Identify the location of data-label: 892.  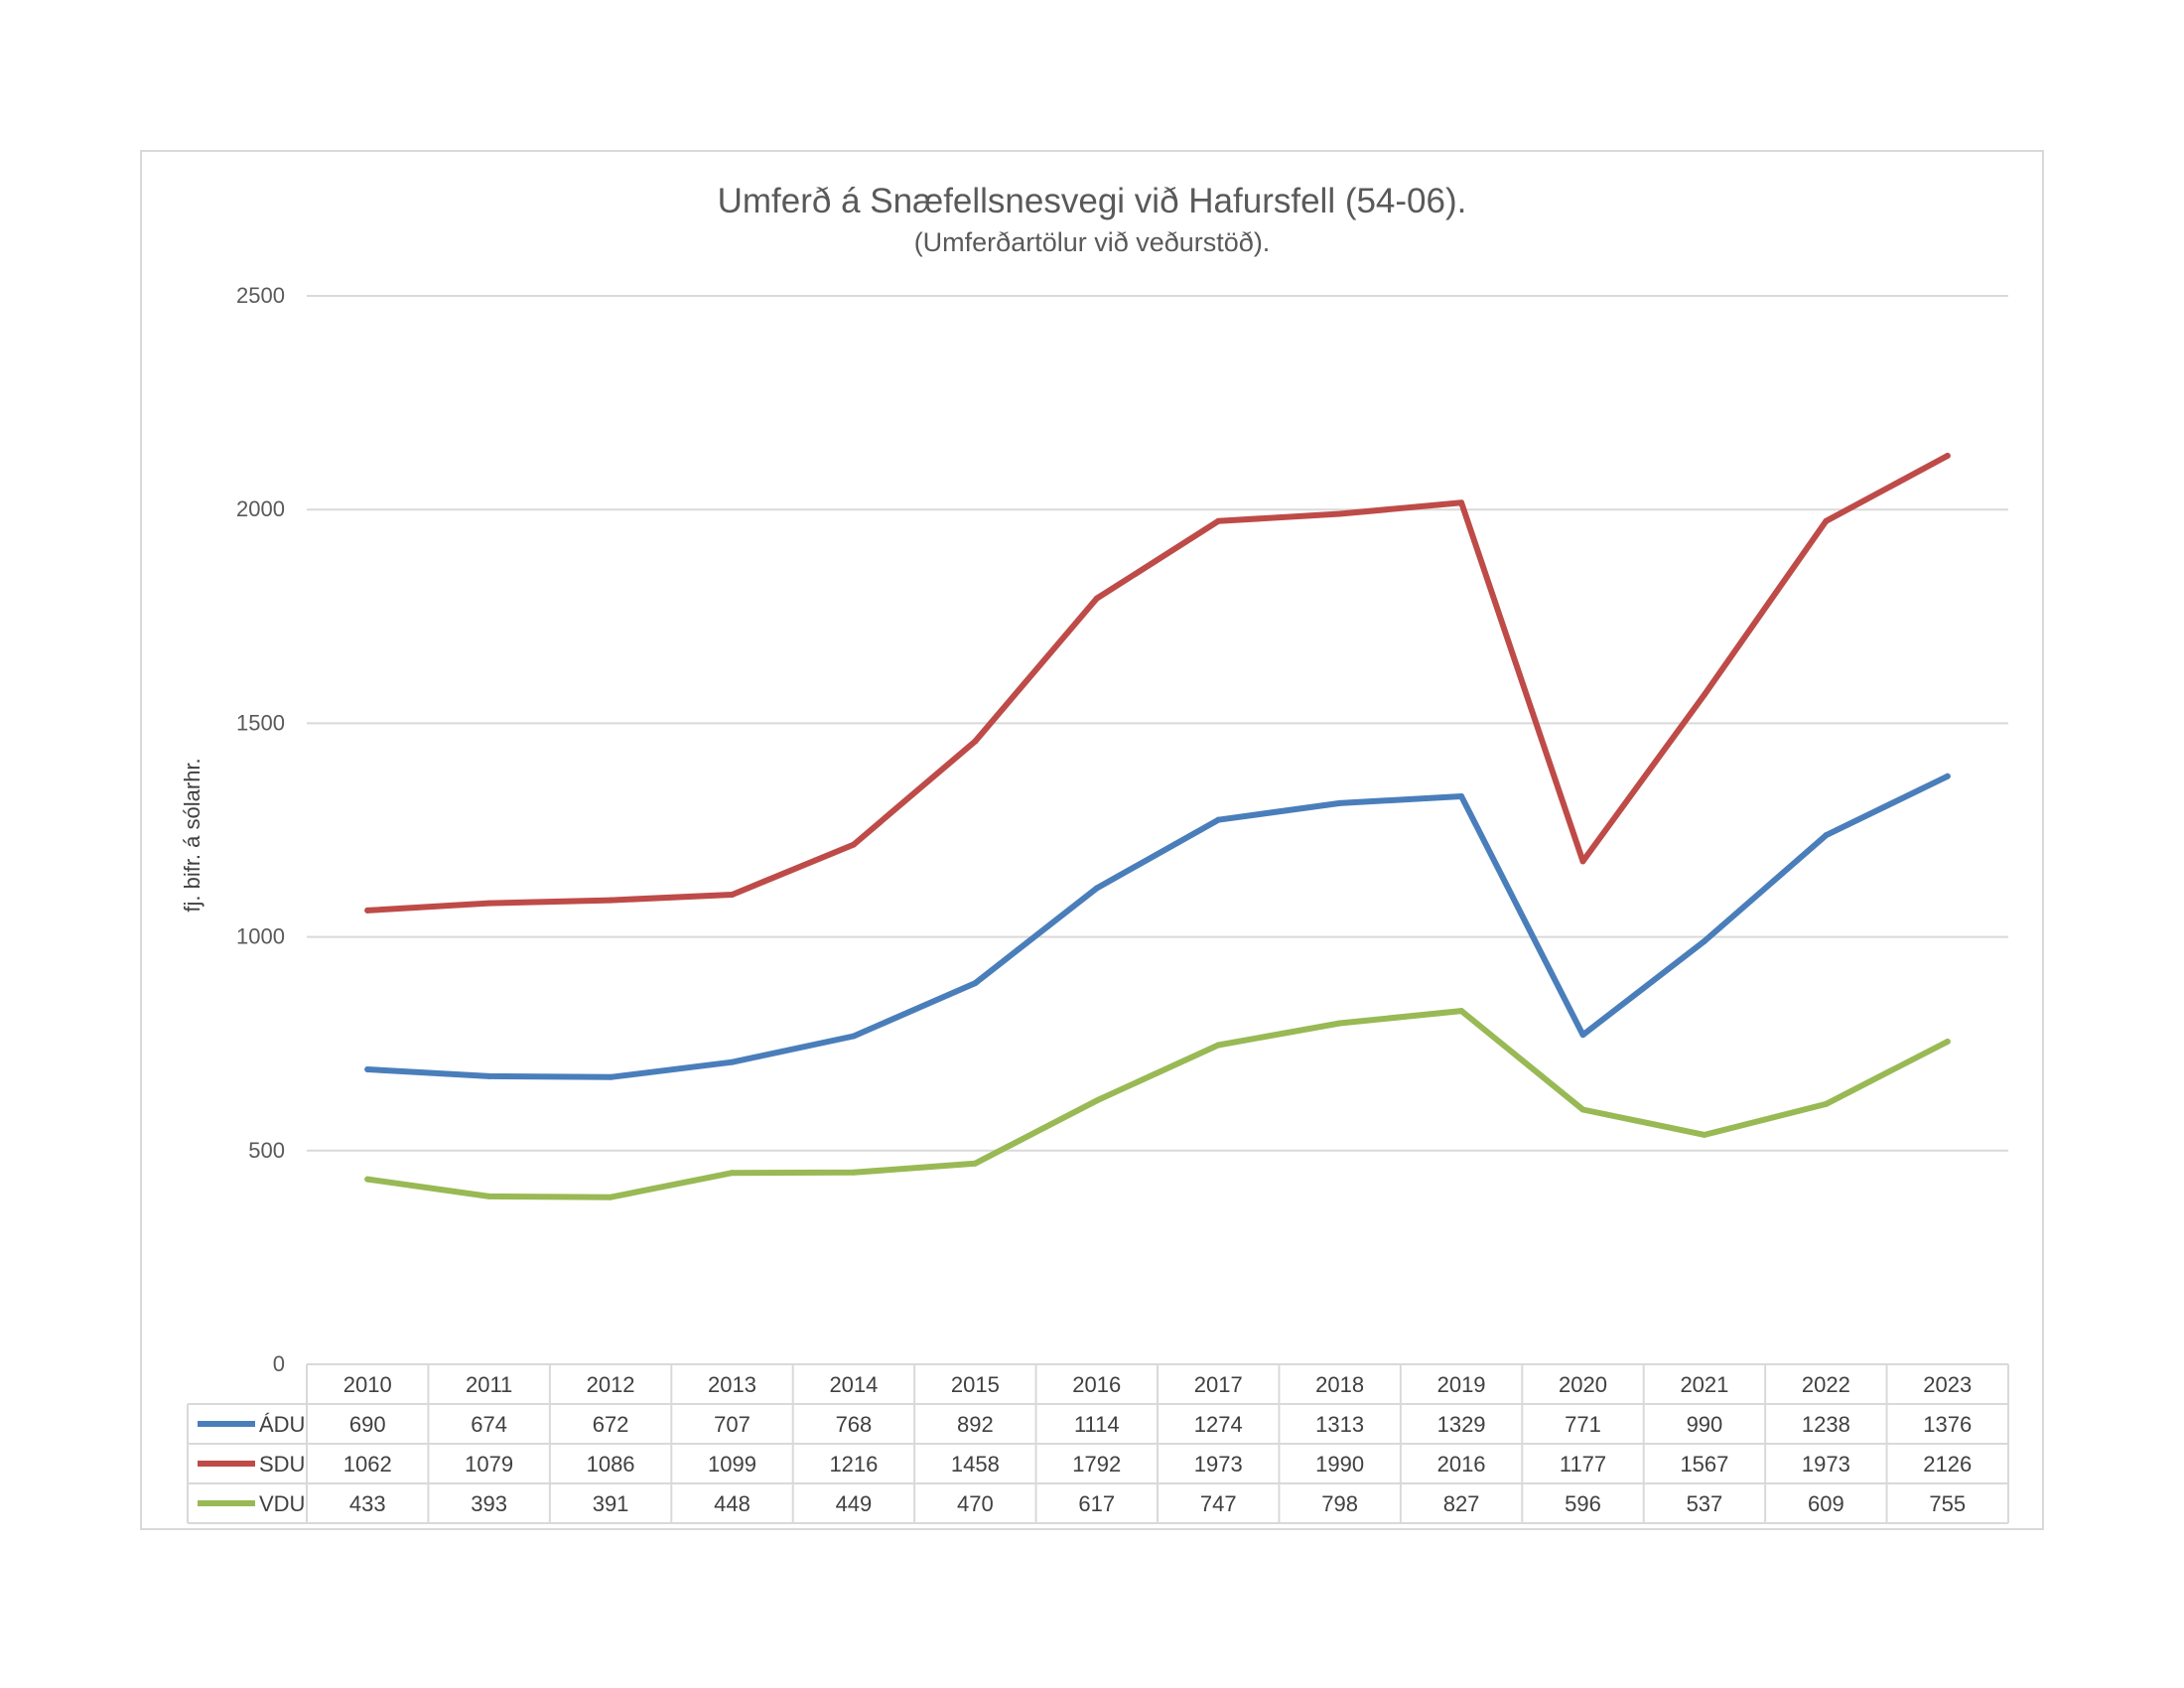
(975, 1424).